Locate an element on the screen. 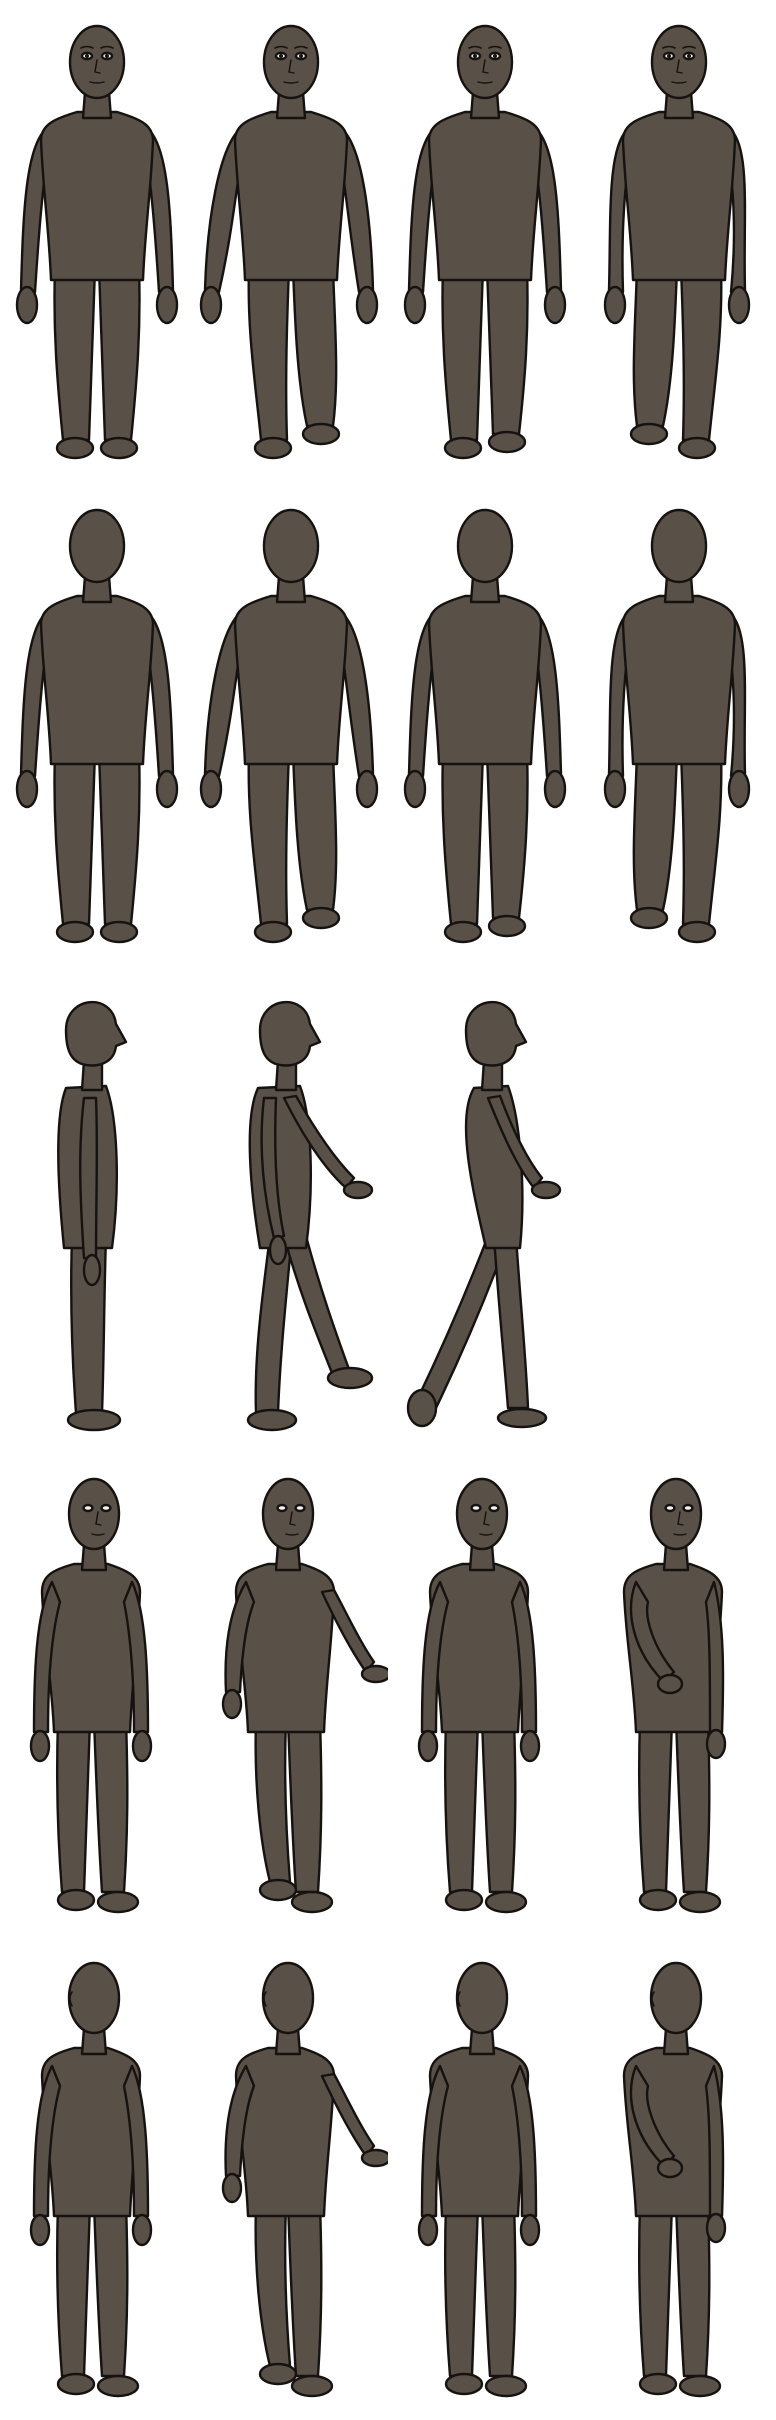  three-quarter-front-walking-figure-c is located at coordinates (679, 1694).